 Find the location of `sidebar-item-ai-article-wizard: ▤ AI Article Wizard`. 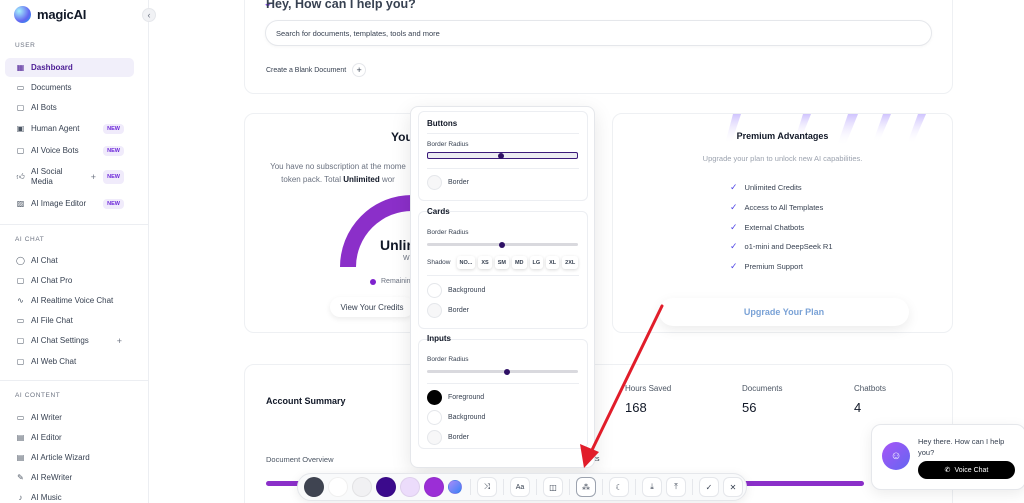

sidebar-item-ai-article-wizard: ▤ AI Article Wizard is located at coordinates (69, 457).